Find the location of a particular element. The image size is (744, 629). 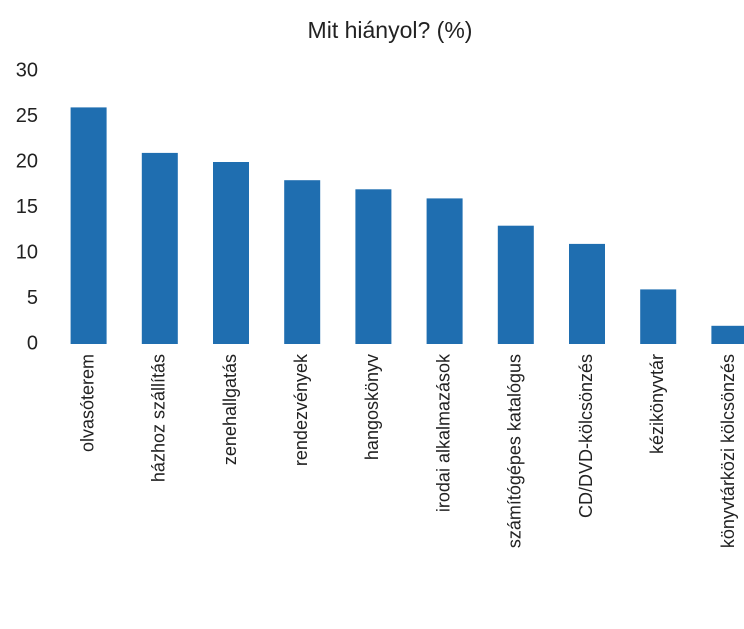

y-tick-label: 30 is located at coordinates (27, 70).